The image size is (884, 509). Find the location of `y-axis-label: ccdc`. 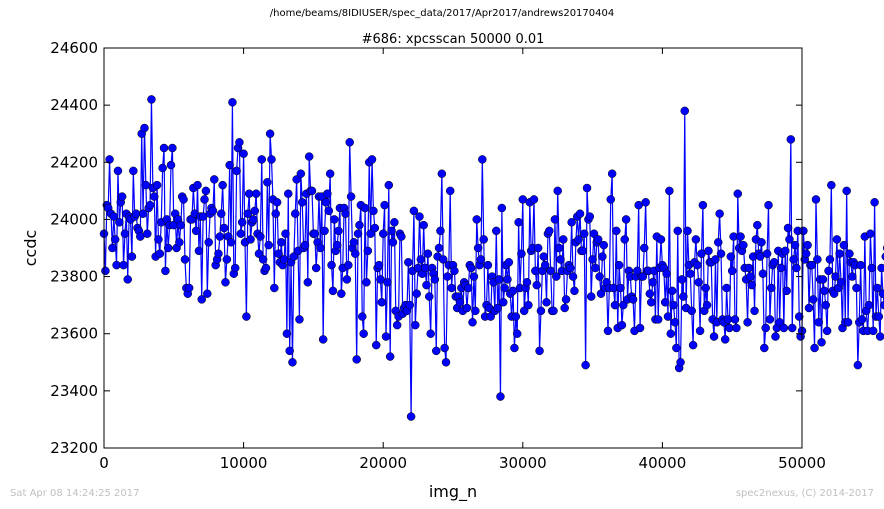

y-axis-label: ccdc is located at coordinates (30, 248).